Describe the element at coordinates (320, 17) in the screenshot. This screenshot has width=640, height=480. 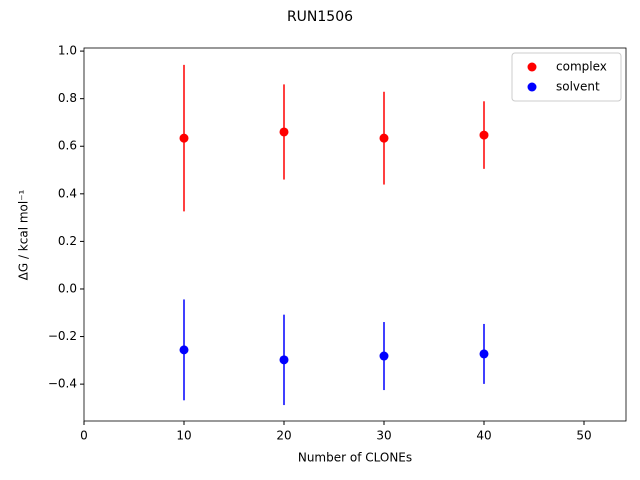
I see `chart-title: RUN1506` at that location.